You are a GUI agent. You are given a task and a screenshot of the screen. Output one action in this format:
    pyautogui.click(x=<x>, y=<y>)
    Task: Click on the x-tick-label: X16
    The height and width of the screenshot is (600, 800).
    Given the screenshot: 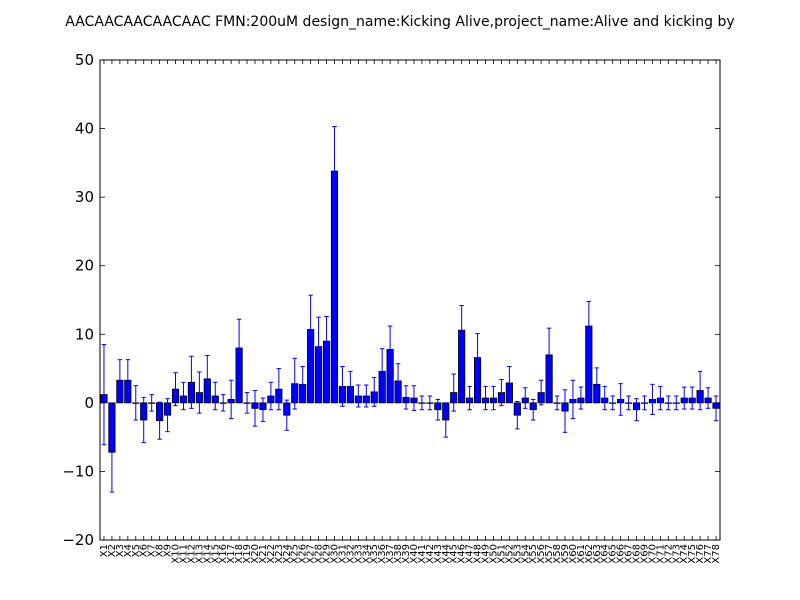 What is the action you would take?
    pyautogui.click(x=223, y=554)
    